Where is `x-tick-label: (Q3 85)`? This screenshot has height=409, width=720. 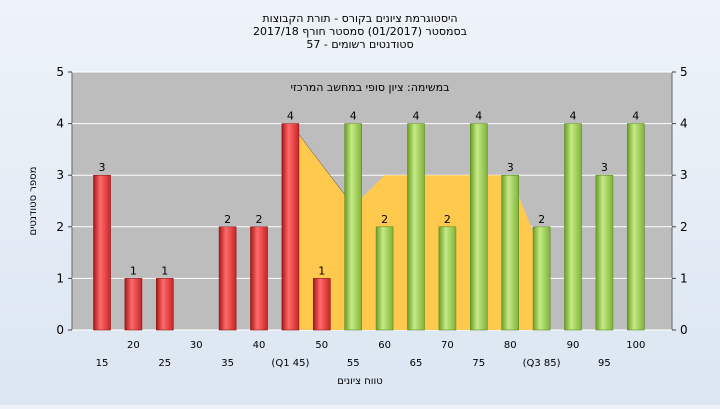 x-tick-label: (Q3 85) is located at coordinates (542, 363).